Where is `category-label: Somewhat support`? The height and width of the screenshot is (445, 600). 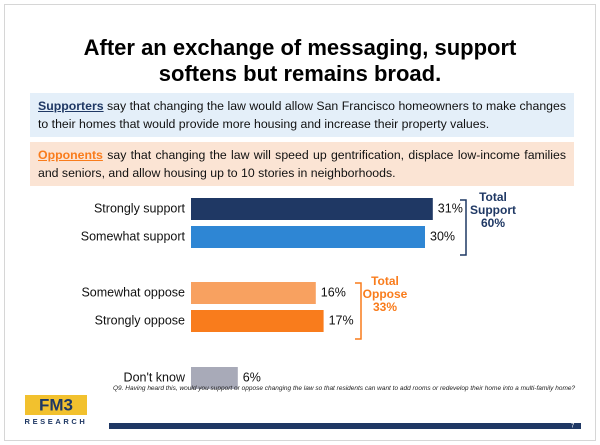
category-label: Somewhat support is located at coordinates (133, 236).